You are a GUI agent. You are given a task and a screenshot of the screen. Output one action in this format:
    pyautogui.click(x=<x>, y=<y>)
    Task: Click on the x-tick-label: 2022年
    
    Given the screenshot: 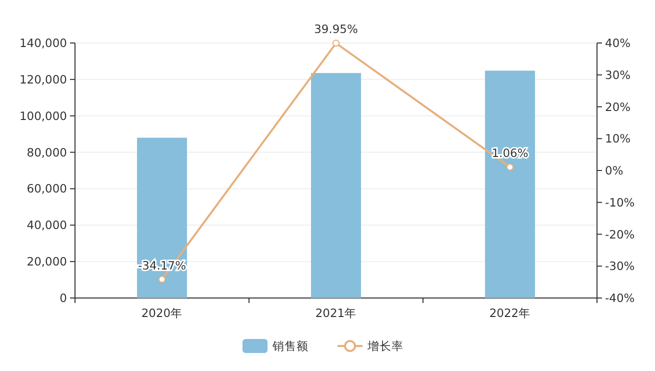 What is the action you would take?
    pyautogui.click(x=510, y=313)
    